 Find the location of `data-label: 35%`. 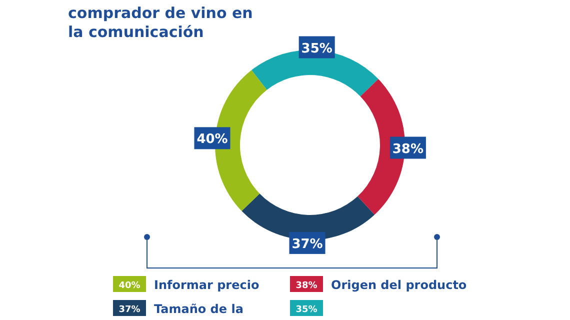

data-label: 35% is located at coordinates (316, 48).